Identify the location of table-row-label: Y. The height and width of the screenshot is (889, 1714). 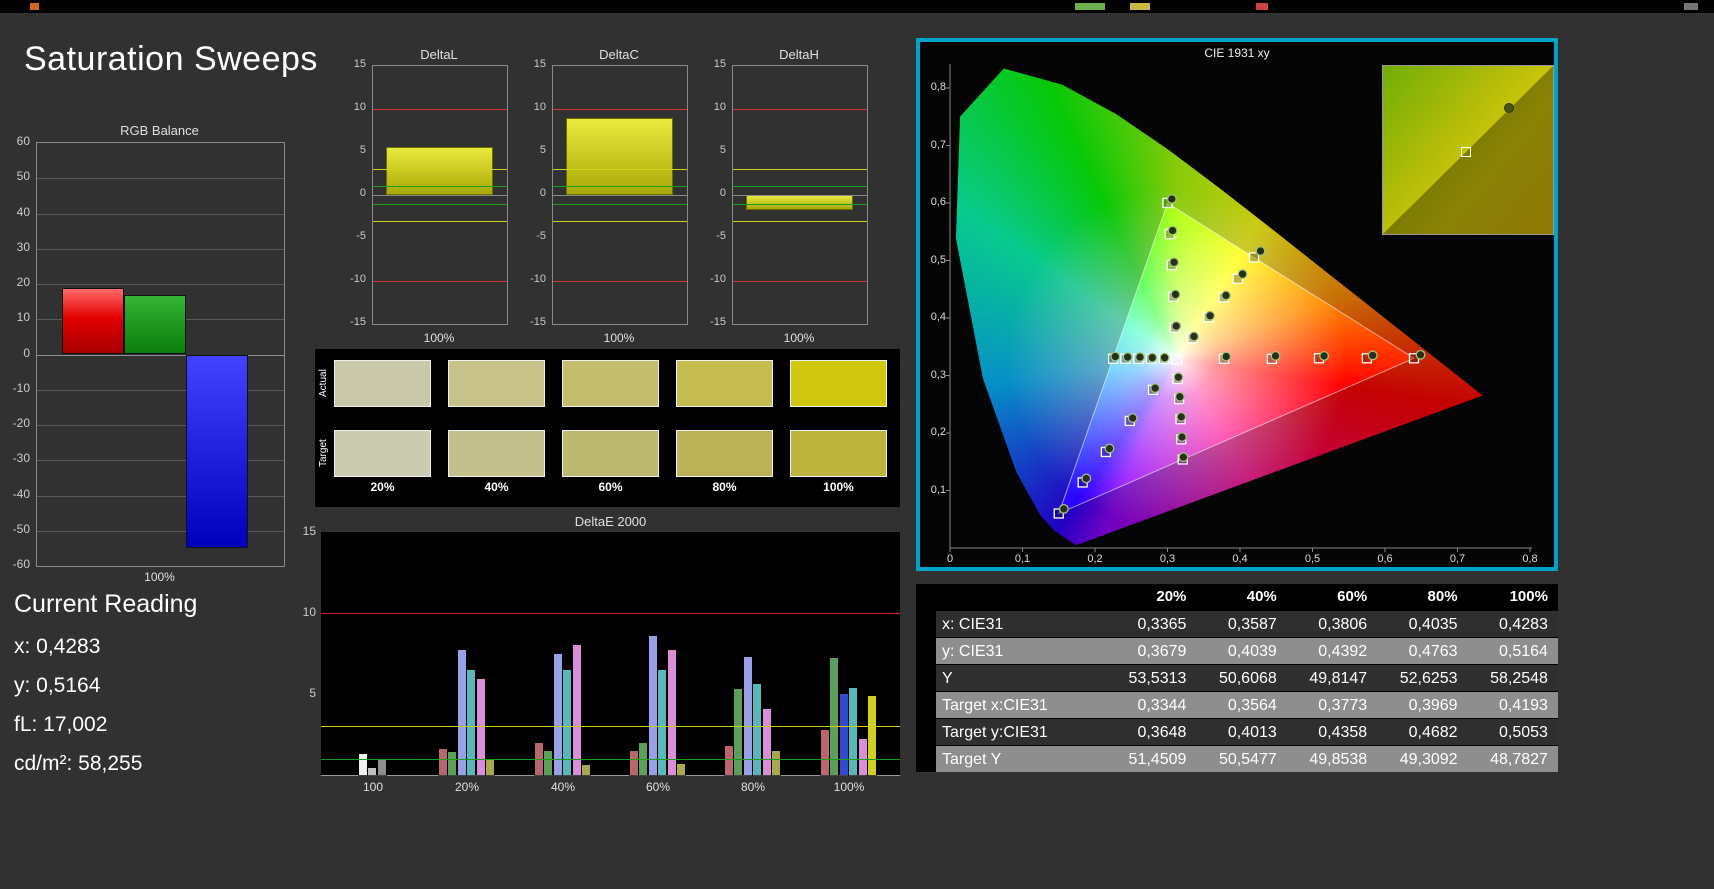
(947, 678).